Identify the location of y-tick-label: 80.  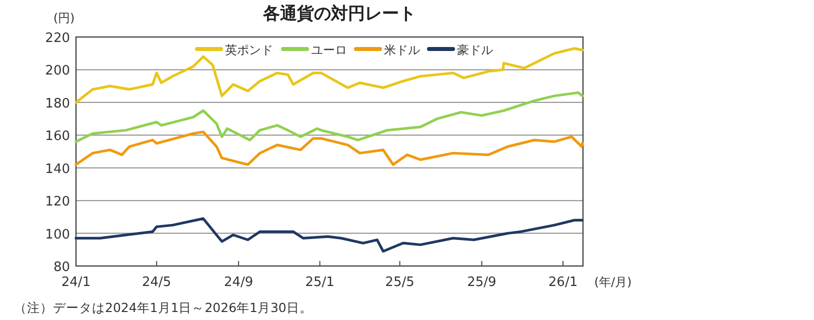
(61, 267).